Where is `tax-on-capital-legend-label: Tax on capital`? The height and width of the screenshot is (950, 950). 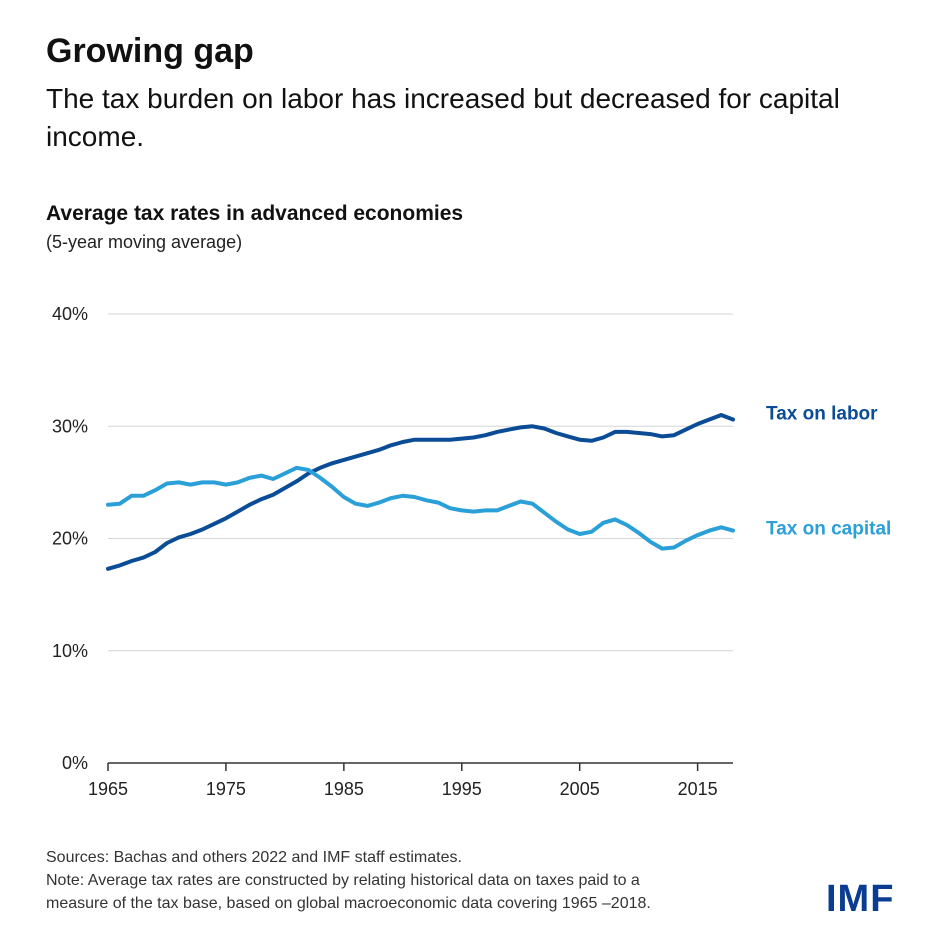 tax-on-capital-legend-label: Tax on capital is located at coordinates (828, 529).